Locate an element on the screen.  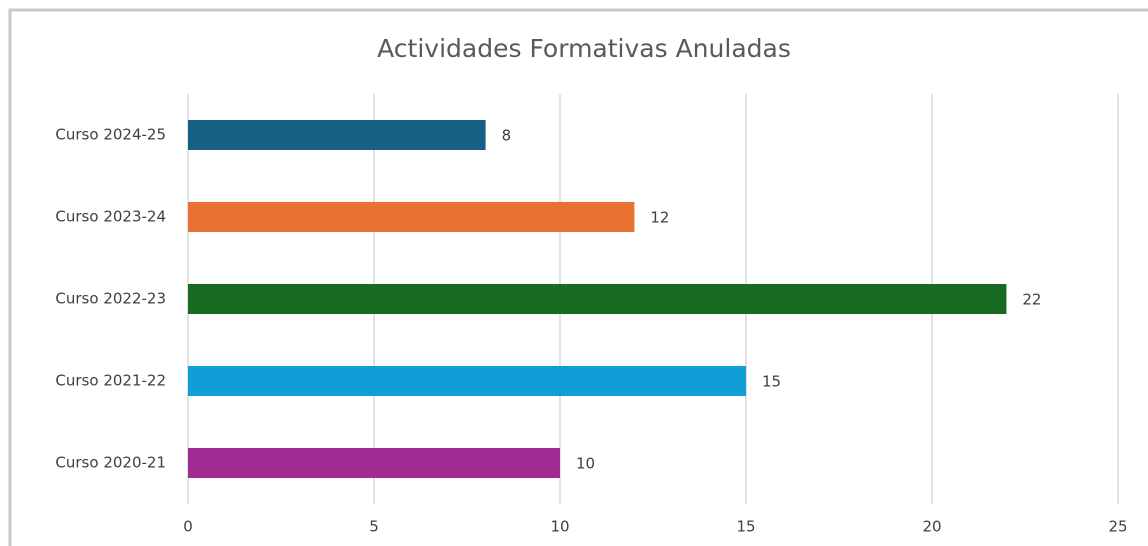
x-tick-label: 25 is located at coordinates (1117, 527).